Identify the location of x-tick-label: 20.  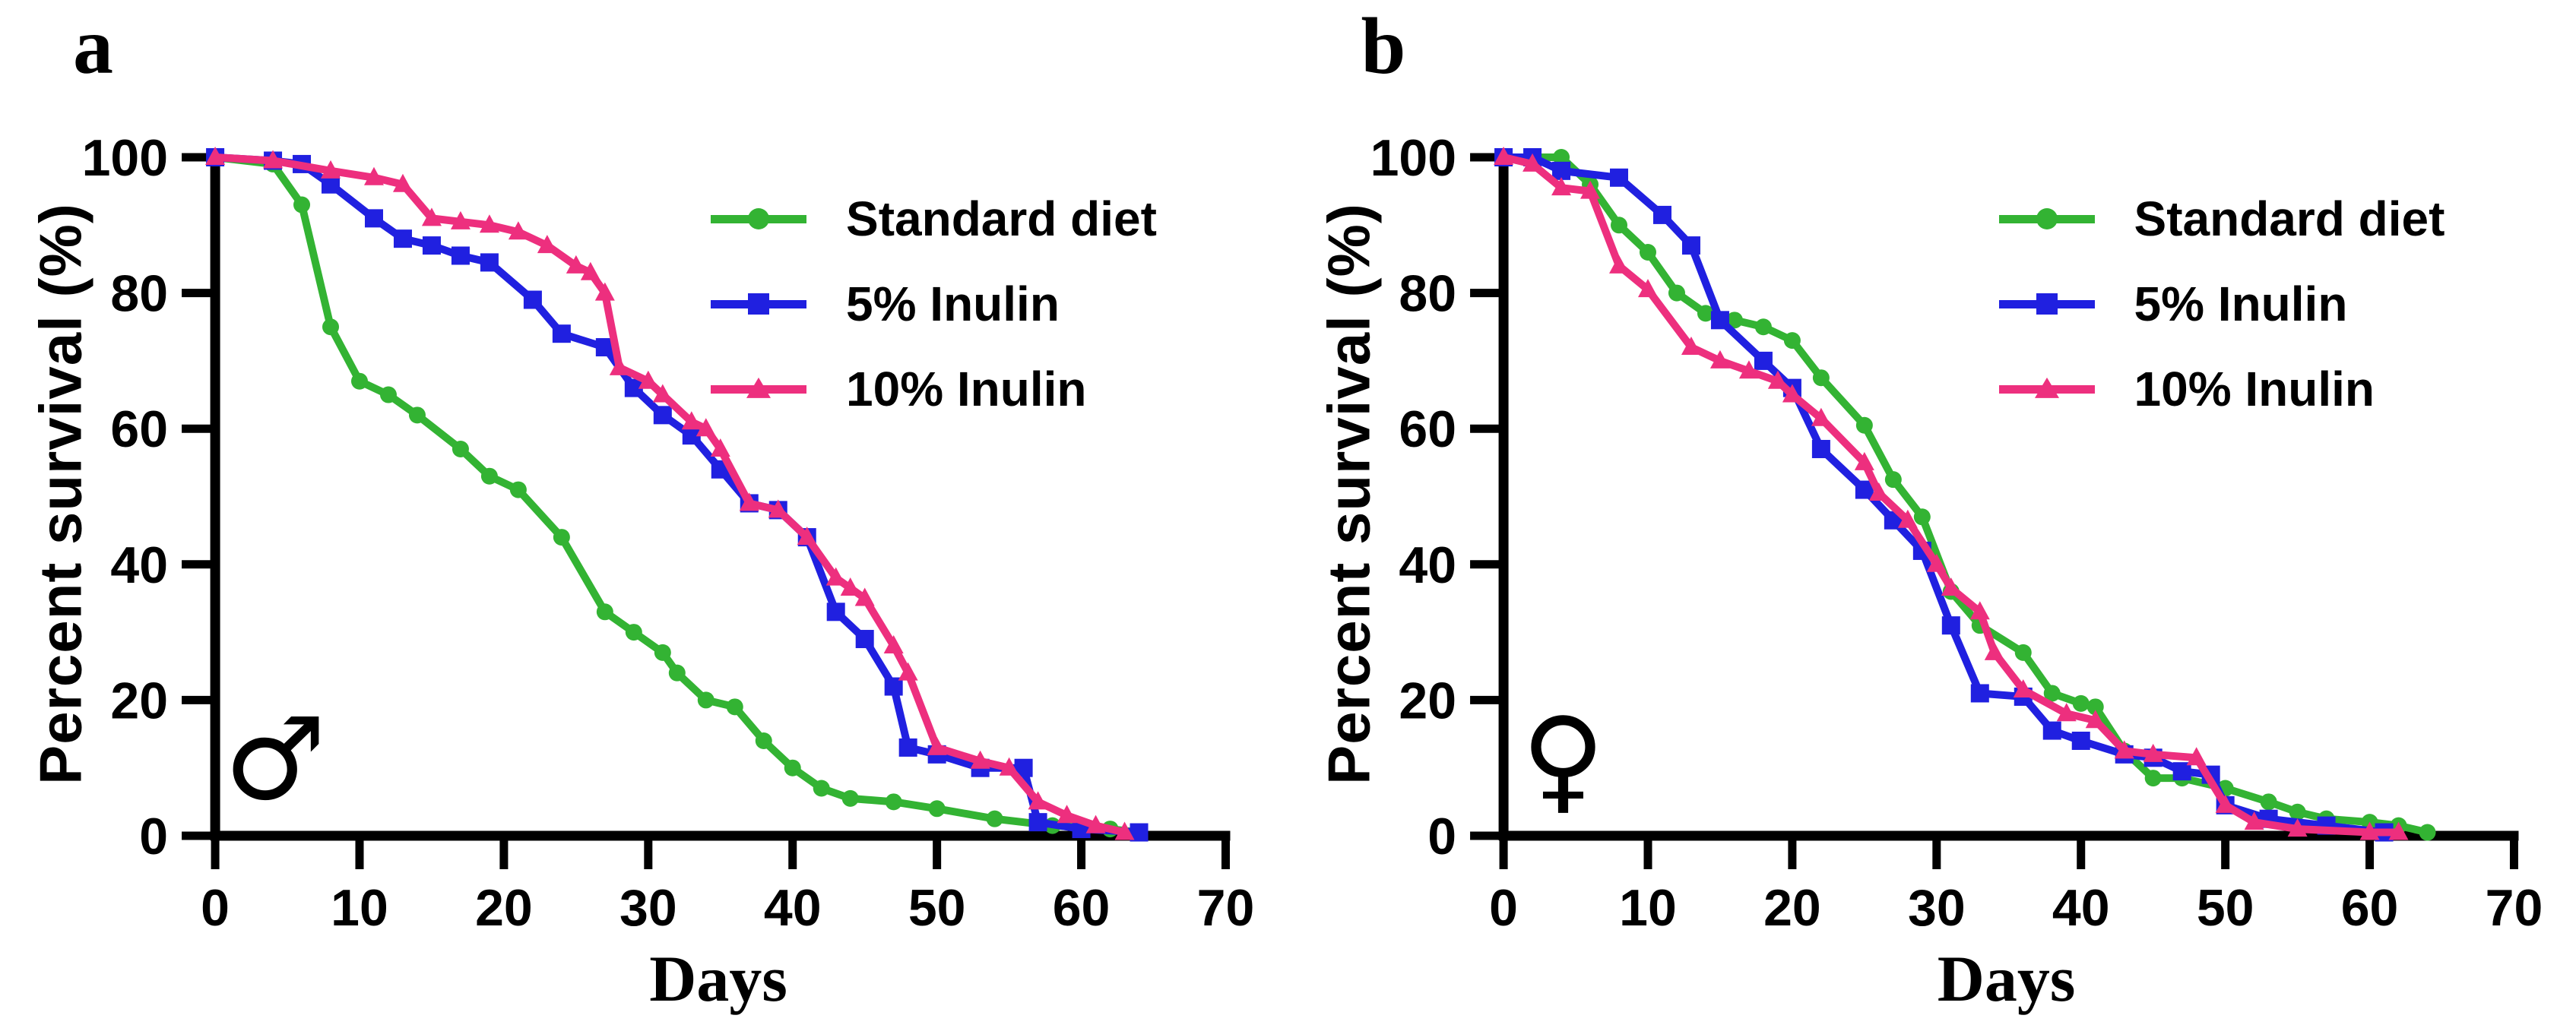
(504, 908).